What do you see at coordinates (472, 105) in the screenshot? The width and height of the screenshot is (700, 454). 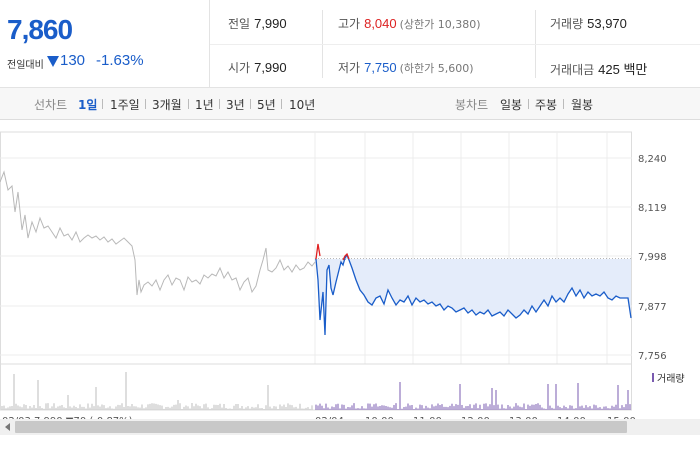 I see `candle-chart-label: 봉차트` at bounding box center [472, 105].